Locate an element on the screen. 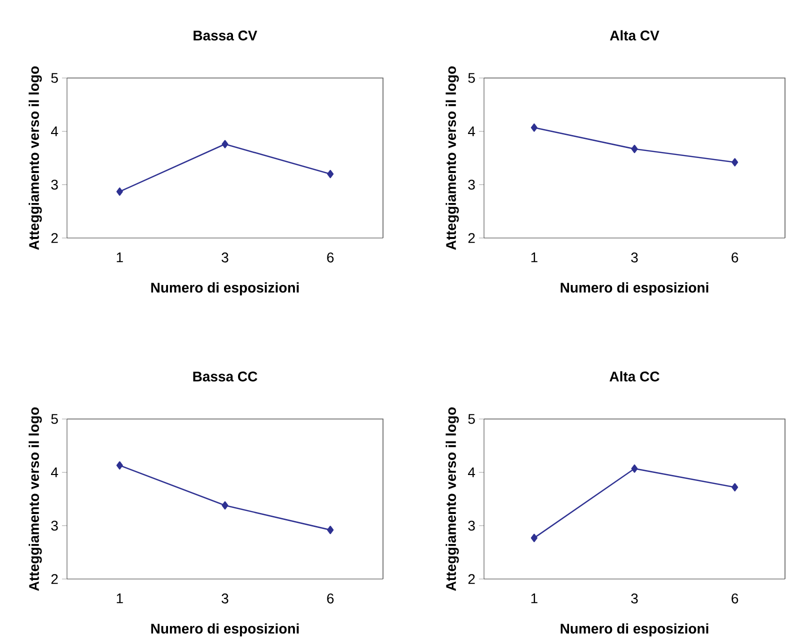 This screenshot has width=790, height=643. chart-title: Bassa CC is located at coordinates (225, 377).